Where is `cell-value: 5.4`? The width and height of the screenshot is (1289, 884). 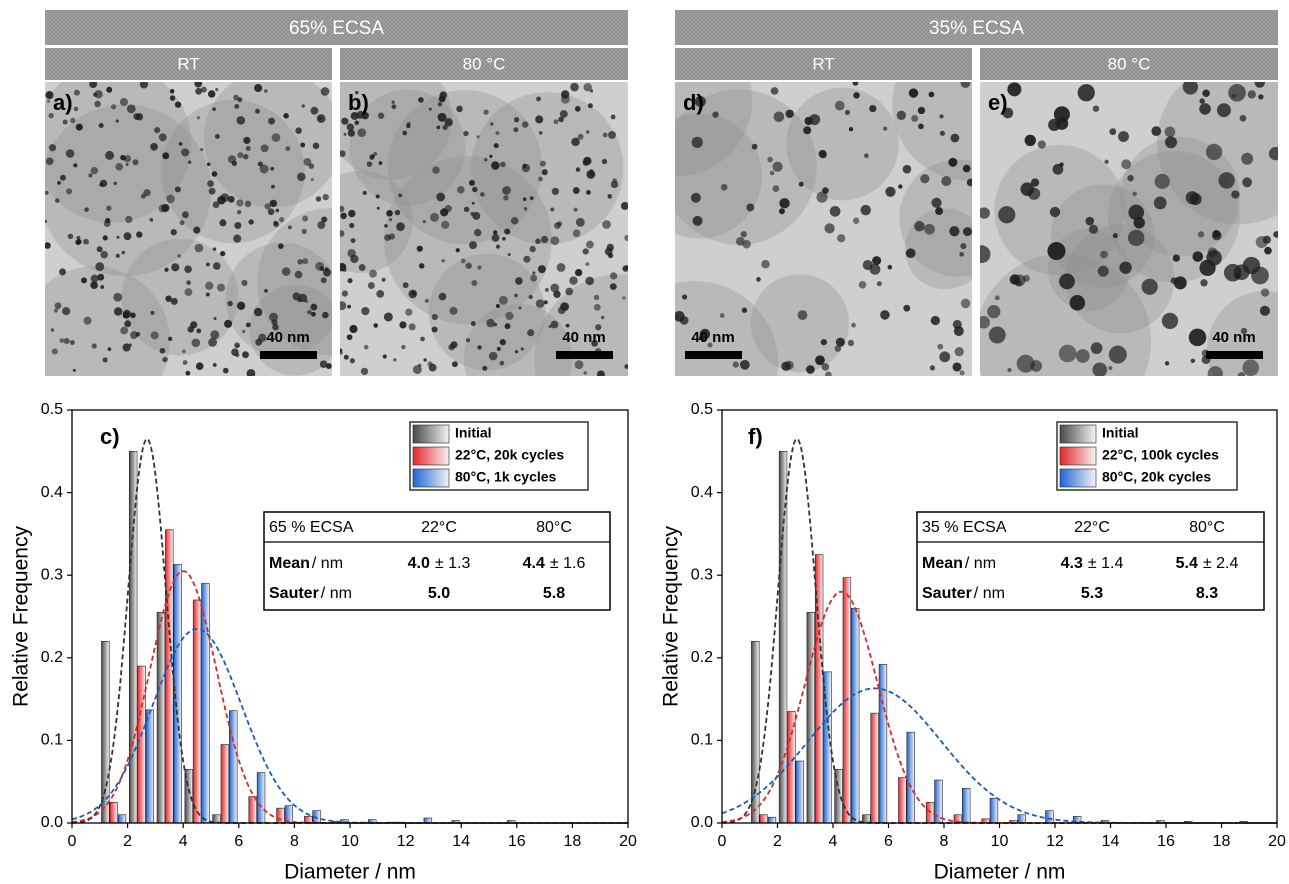
cell-value: 5.4 is located at coordinates (1187, 563).